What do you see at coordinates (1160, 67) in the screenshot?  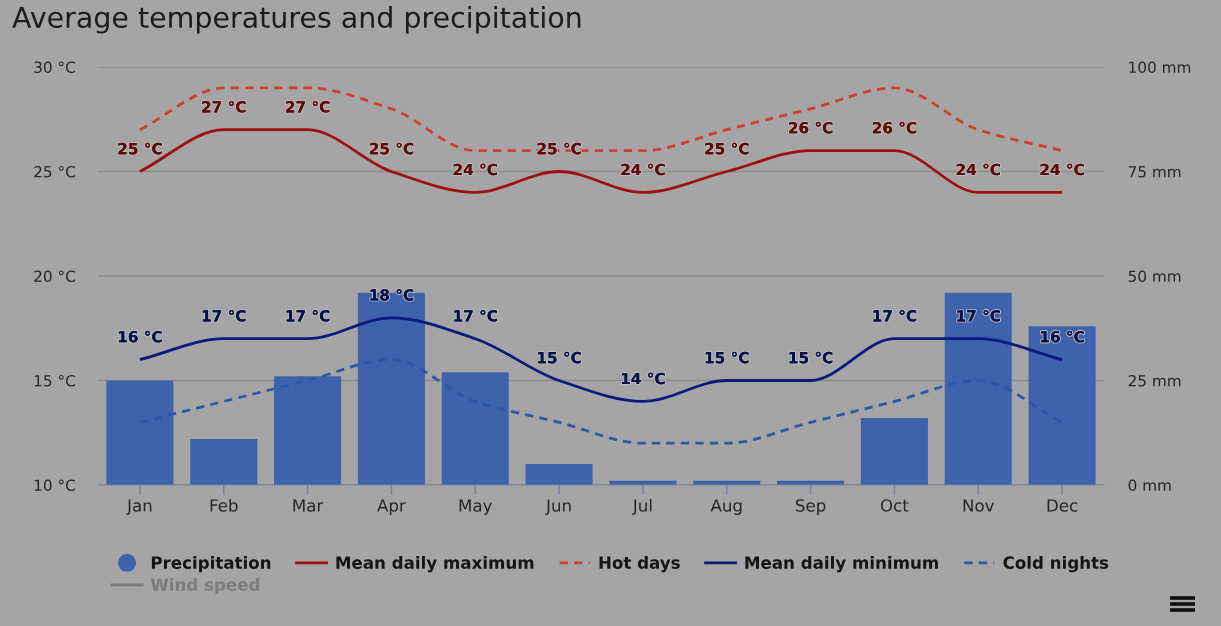 I see `y2-tick-label: 100 mm` at bounding box center [1160, 67].